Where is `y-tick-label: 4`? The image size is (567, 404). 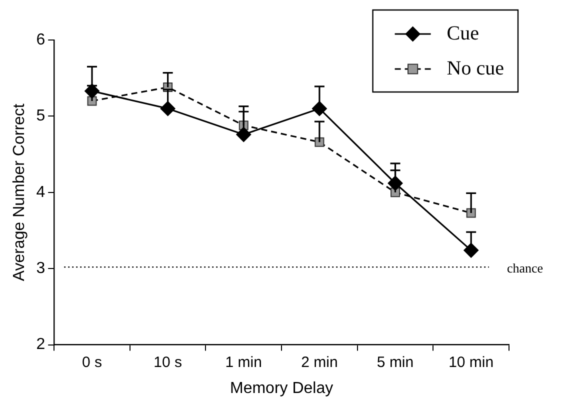
y-tick-label: 4 is located at coordinates (41, 192).